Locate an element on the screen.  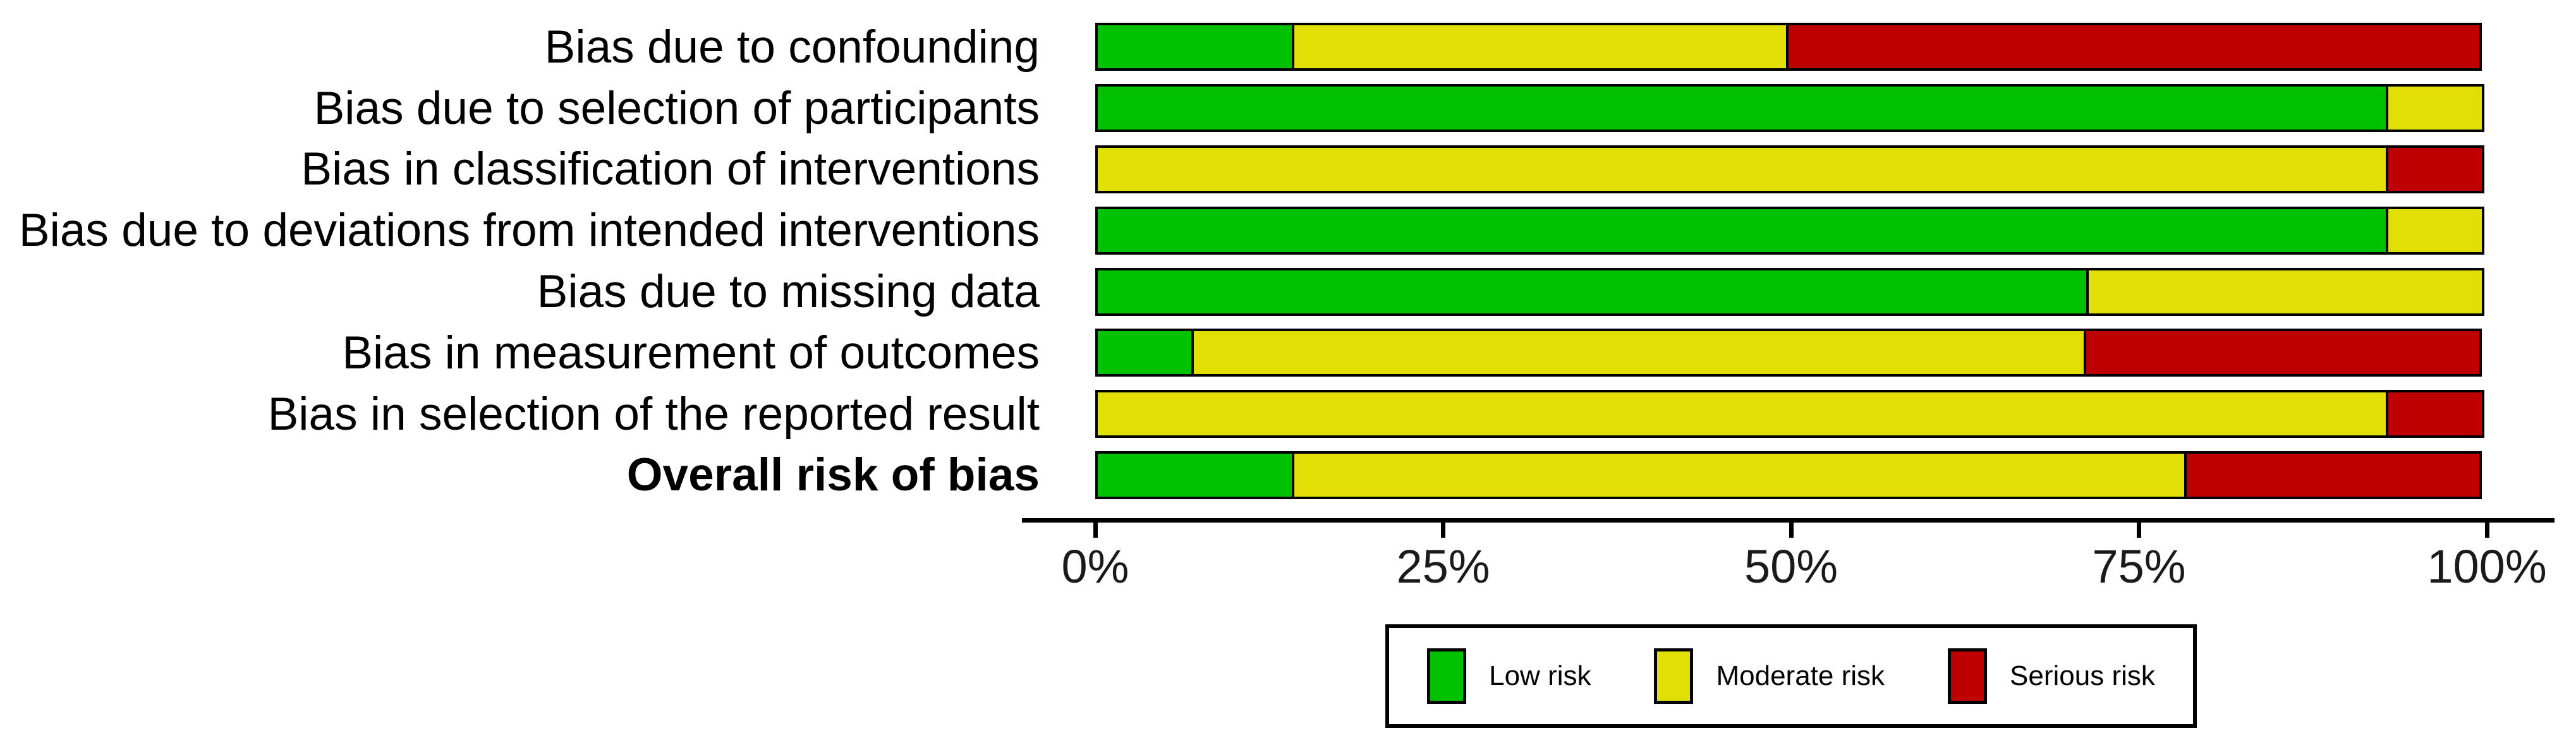
row-label: Bias in selection of the reported result is located at coordinates (653, 414).